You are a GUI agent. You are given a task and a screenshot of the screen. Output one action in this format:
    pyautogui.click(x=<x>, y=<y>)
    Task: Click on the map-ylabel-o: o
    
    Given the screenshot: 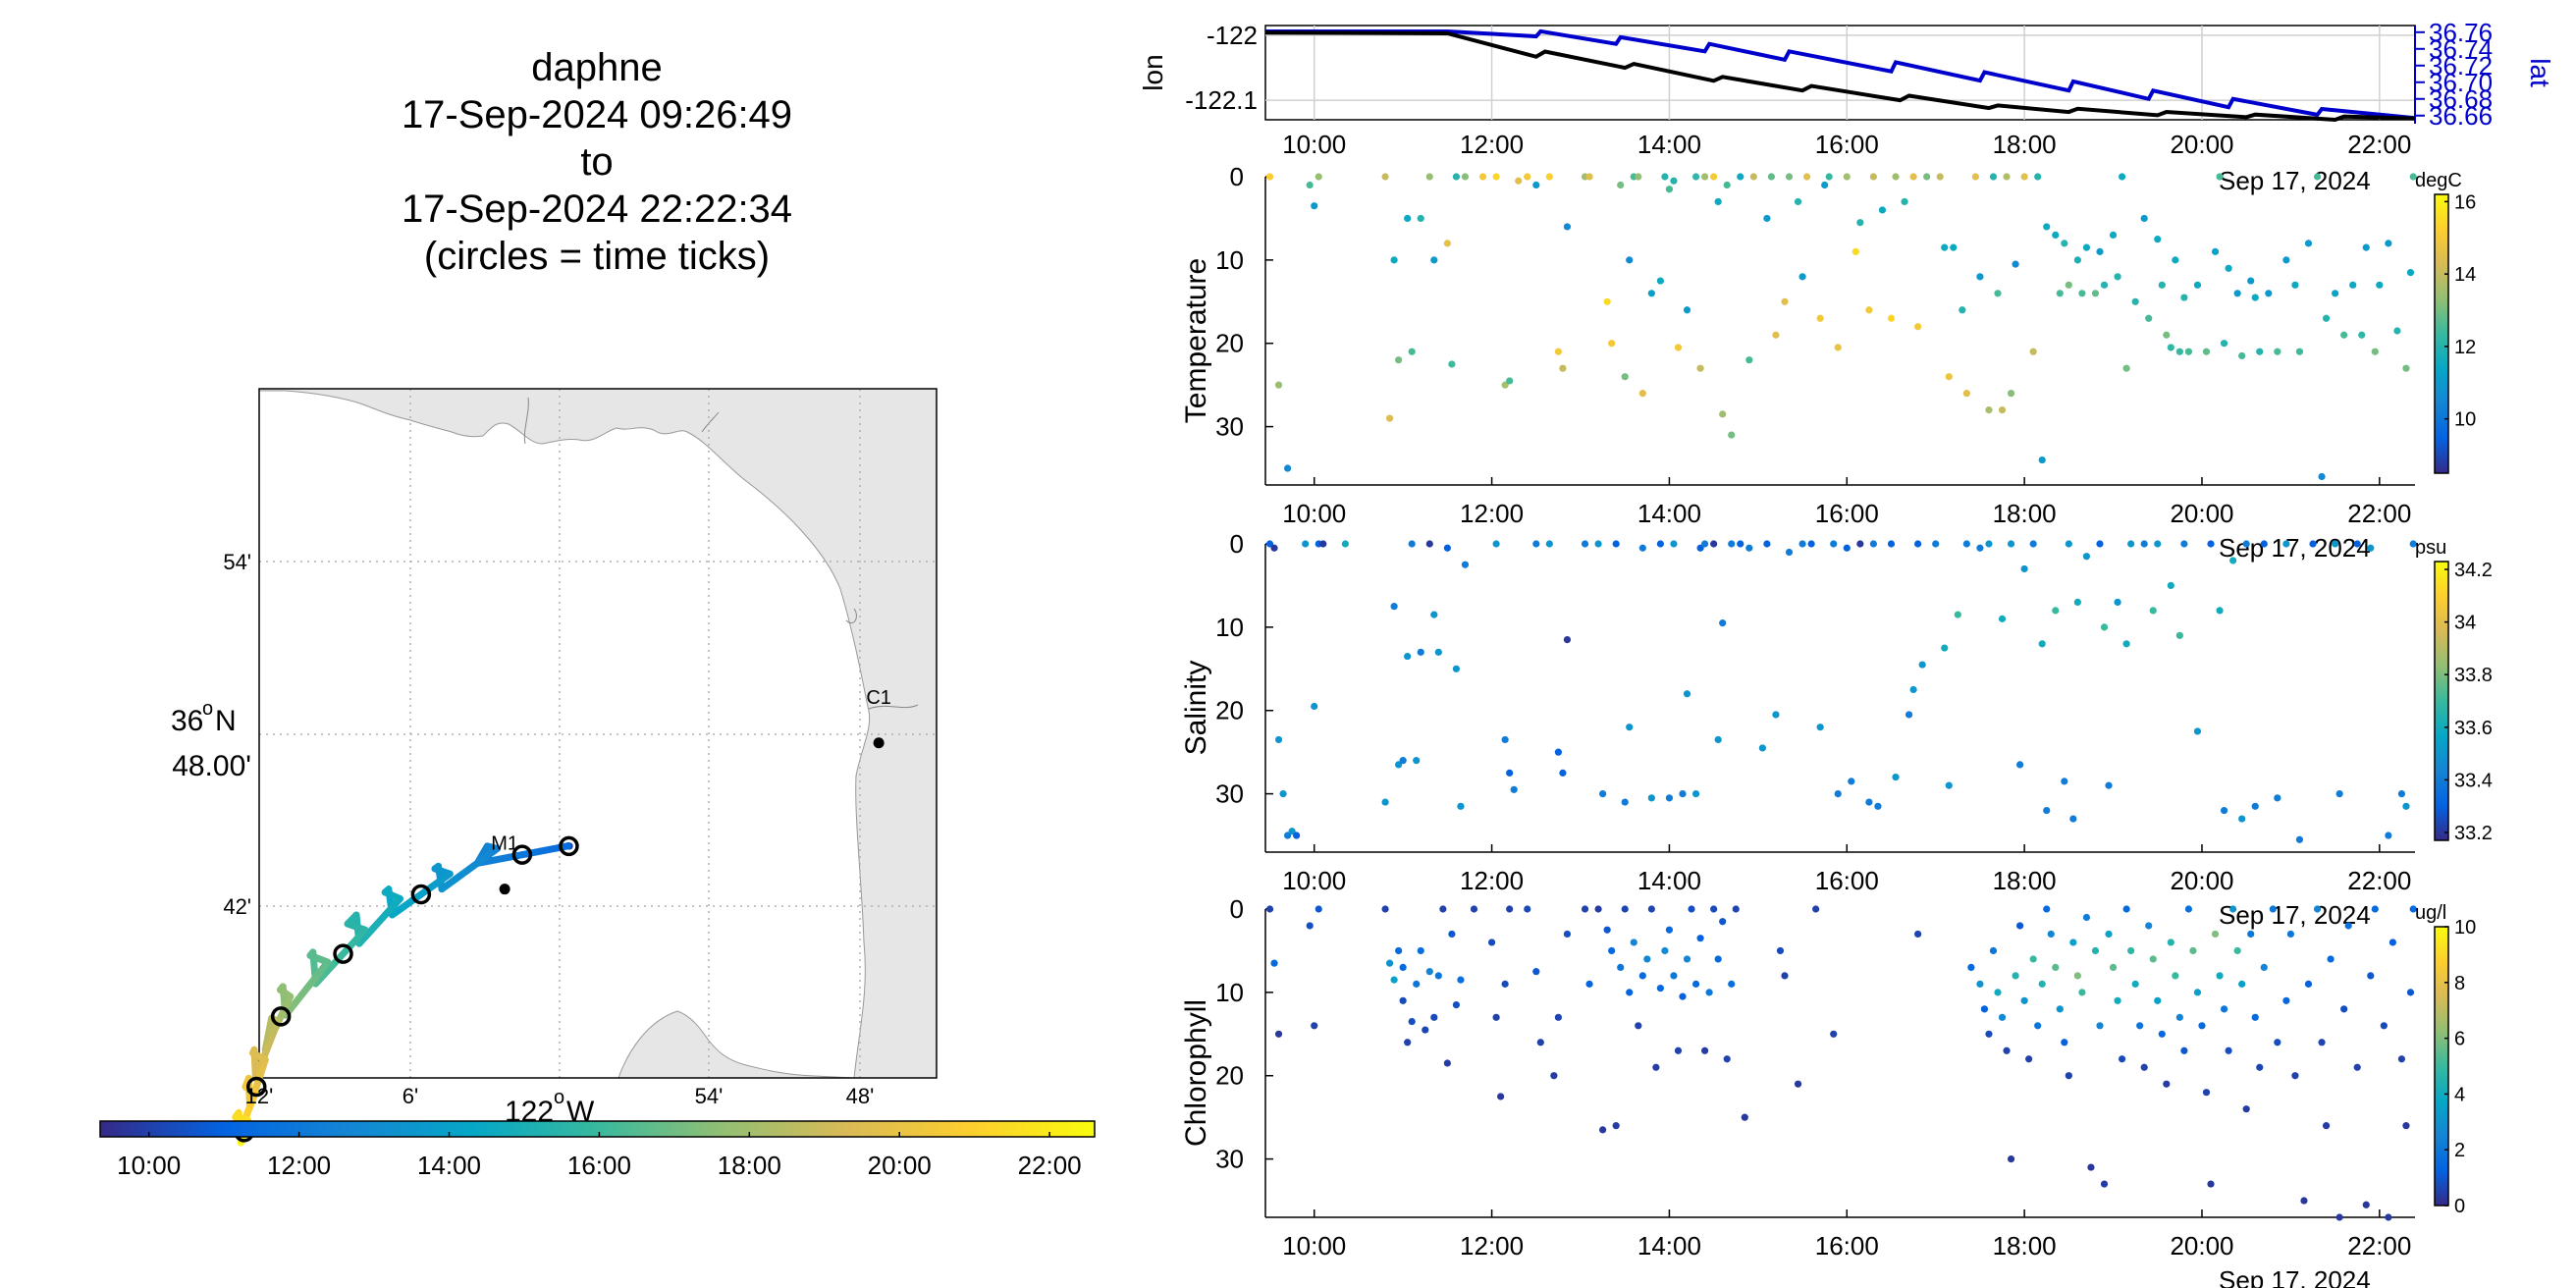 What is the action you would take?
    pyautogui.click(x=207, y=709)
    